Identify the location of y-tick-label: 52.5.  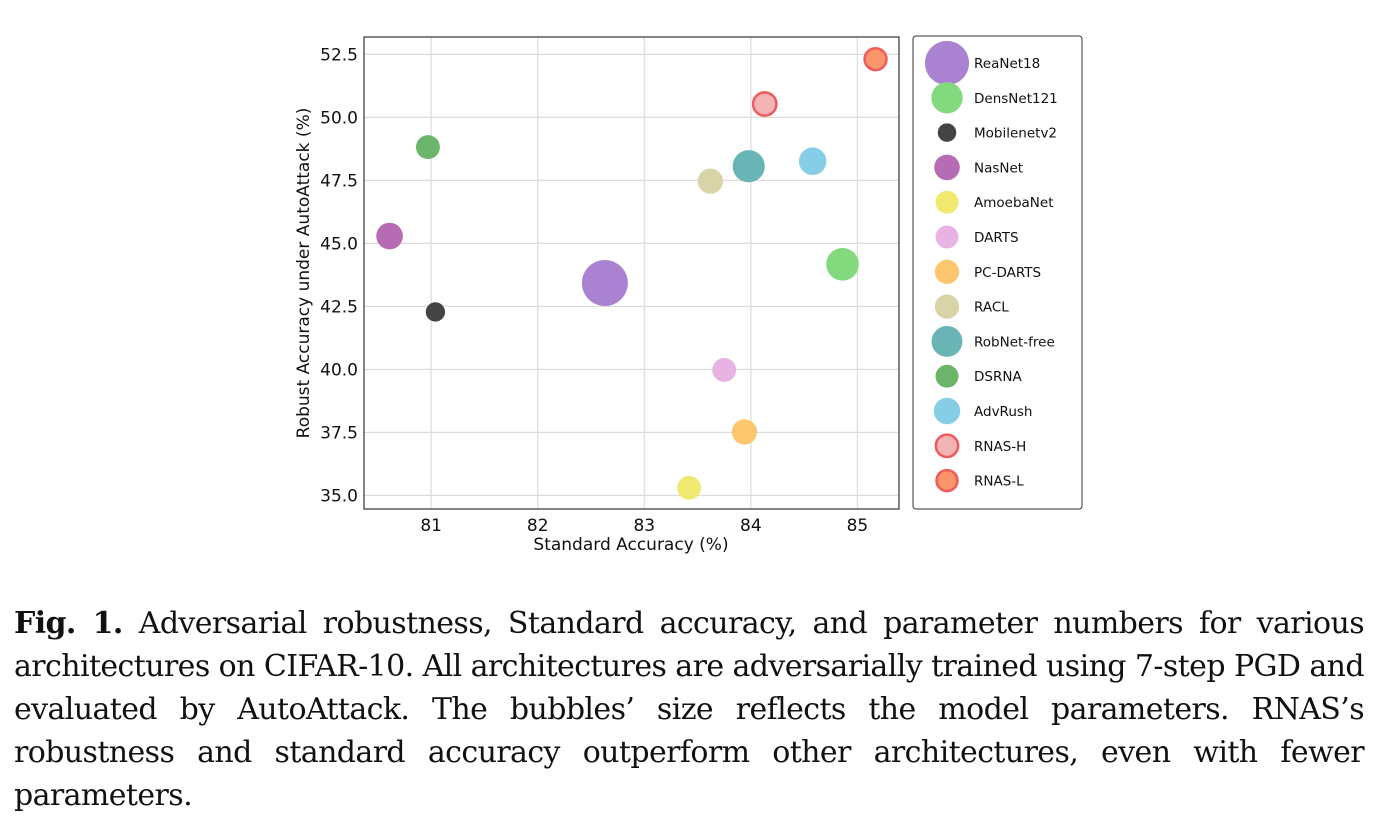
(339, 55).